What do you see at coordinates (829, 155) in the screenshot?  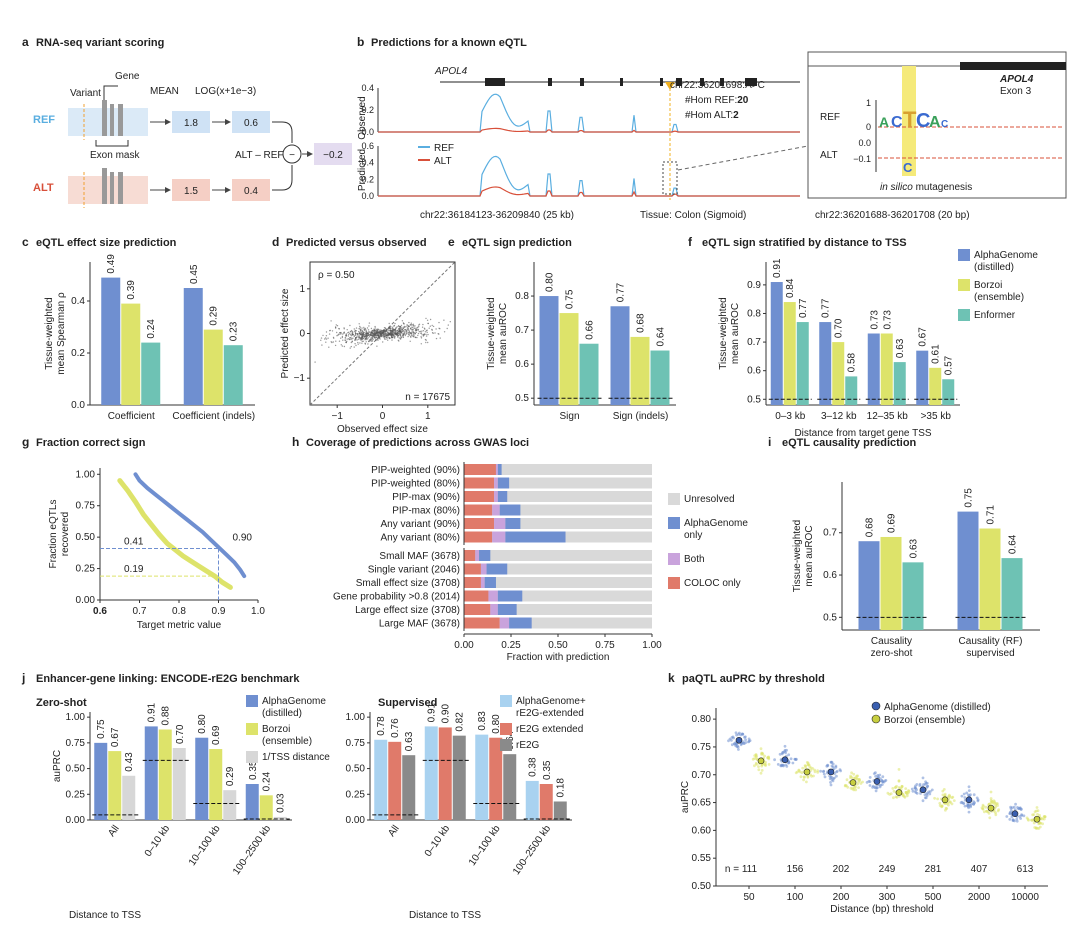 I see `zoom-alt-label: ALT` at bounding box center [829, 155].